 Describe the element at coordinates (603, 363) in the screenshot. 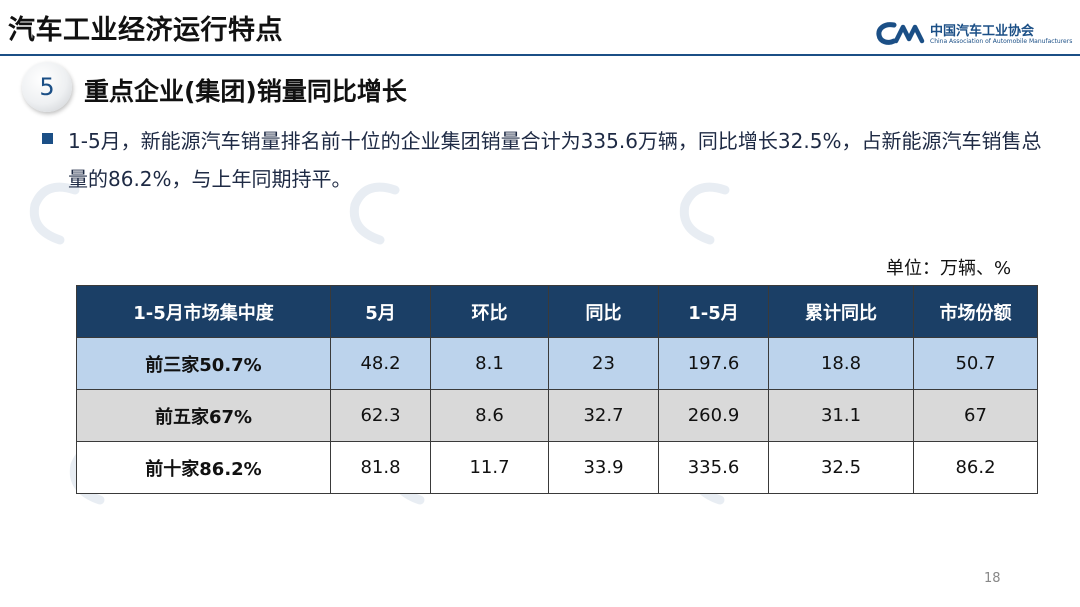

I see `table-cell: 23` at that location.